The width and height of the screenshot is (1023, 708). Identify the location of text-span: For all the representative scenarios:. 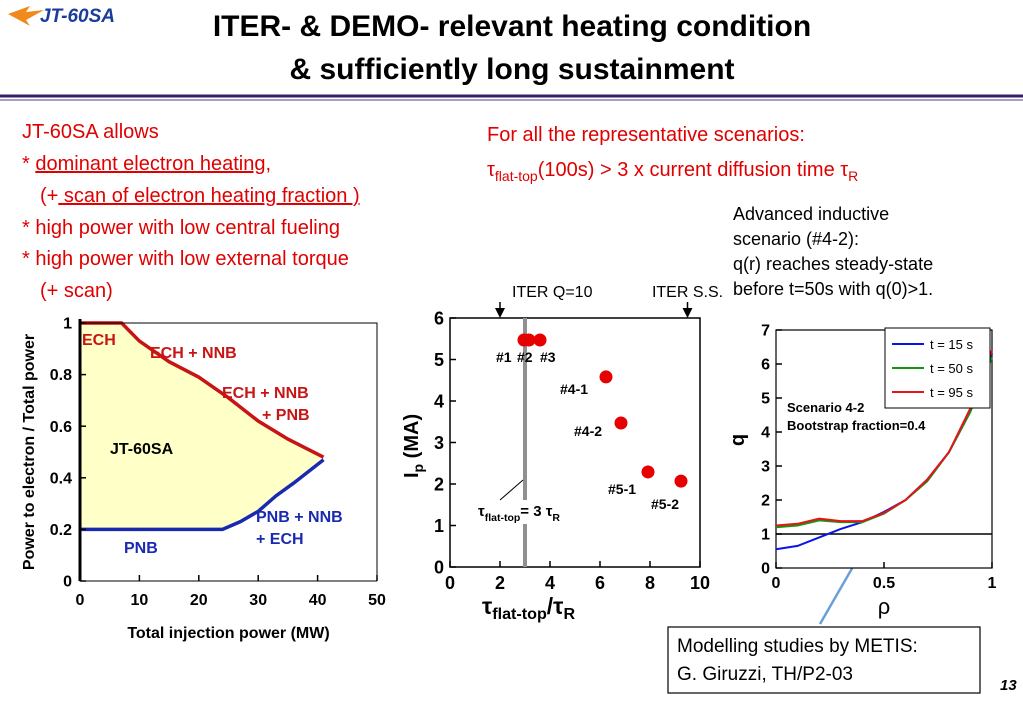
(646, 135).